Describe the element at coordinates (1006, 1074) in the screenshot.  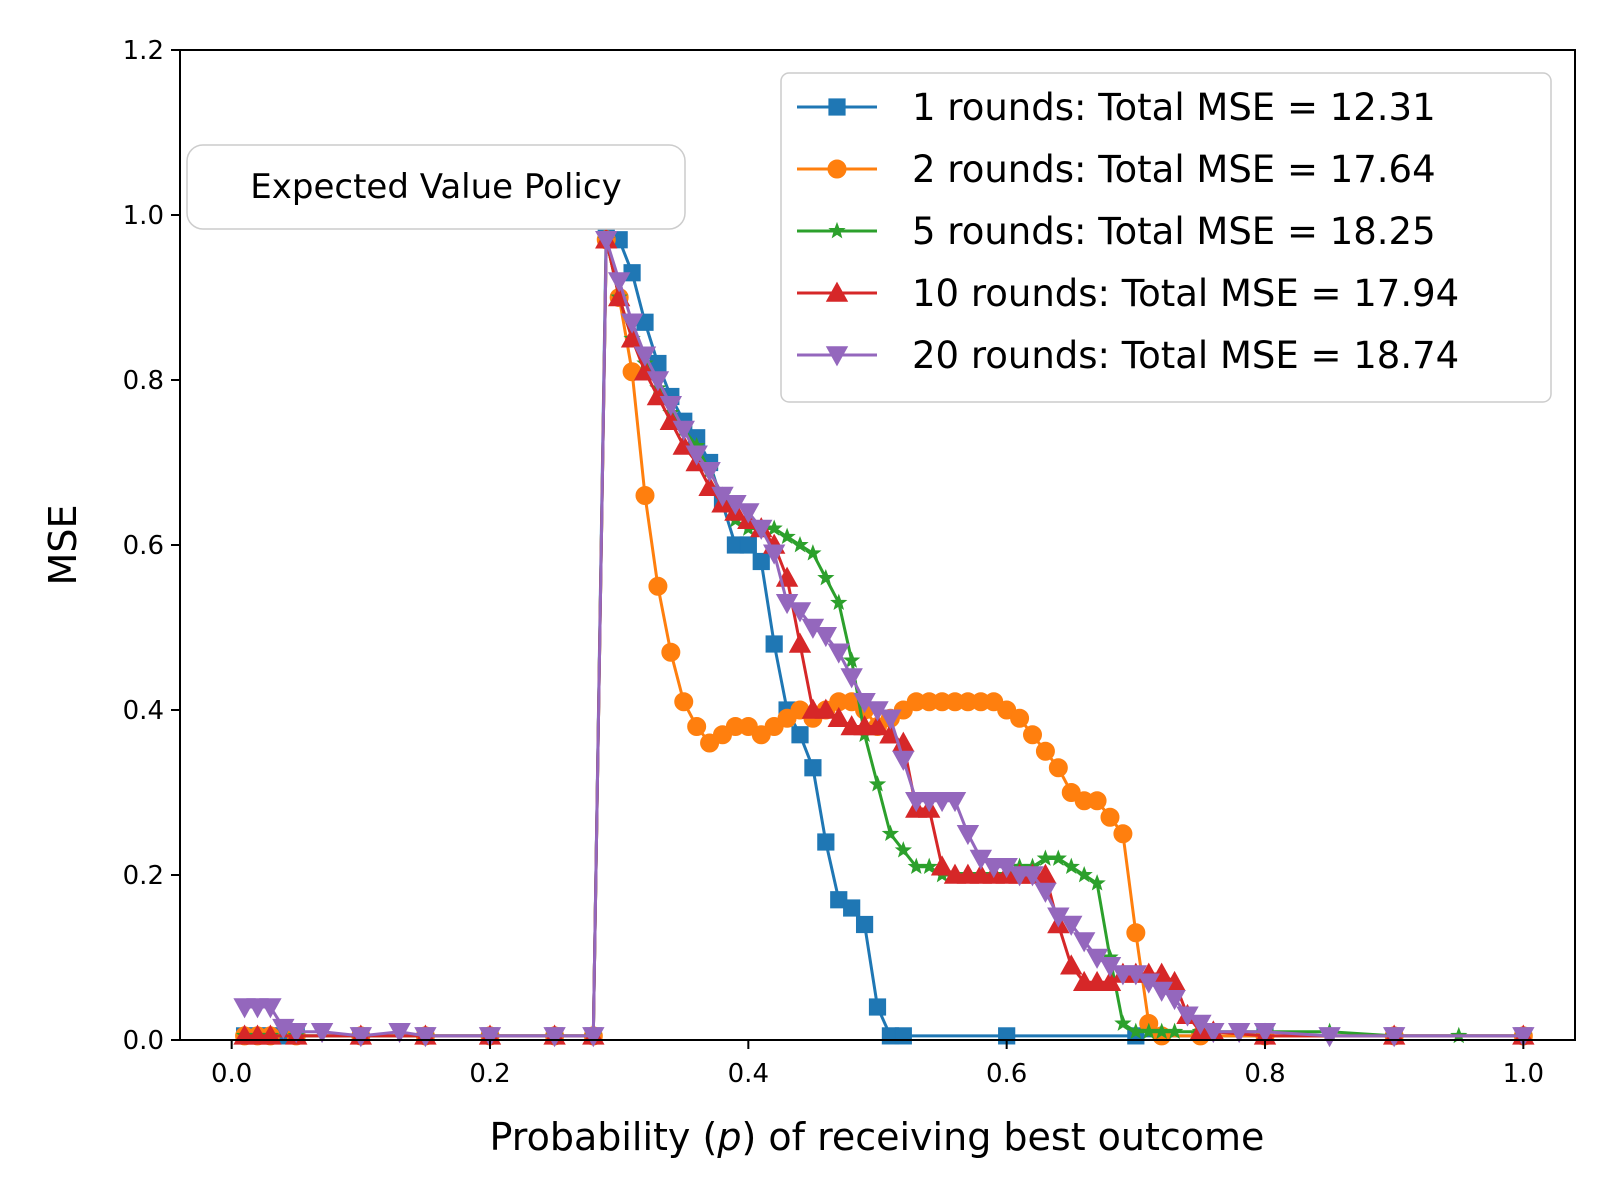
I see `x-tick-label: 0.6` at that location.